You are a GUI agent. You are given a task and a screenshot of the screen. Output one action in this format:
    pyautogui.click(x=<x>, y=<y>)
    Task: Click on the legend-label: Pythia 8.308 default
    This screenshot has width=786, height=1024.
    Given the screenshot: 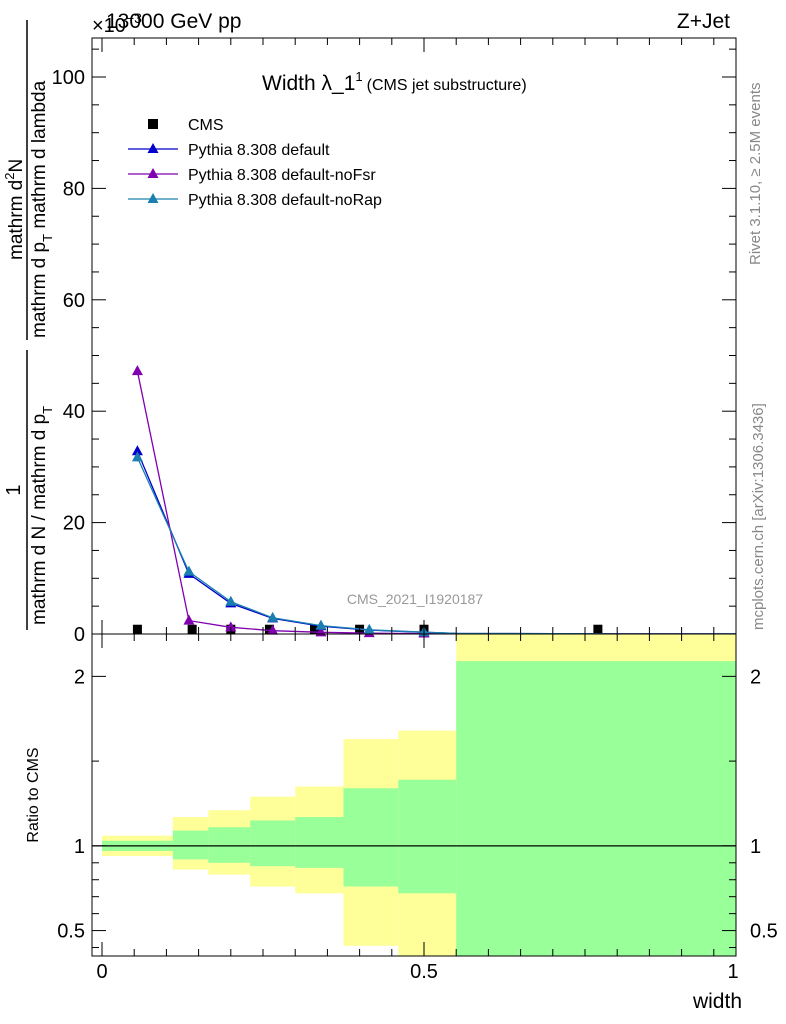 What is the action you would take?
    pyautogui.click(x=259, y=150)
    